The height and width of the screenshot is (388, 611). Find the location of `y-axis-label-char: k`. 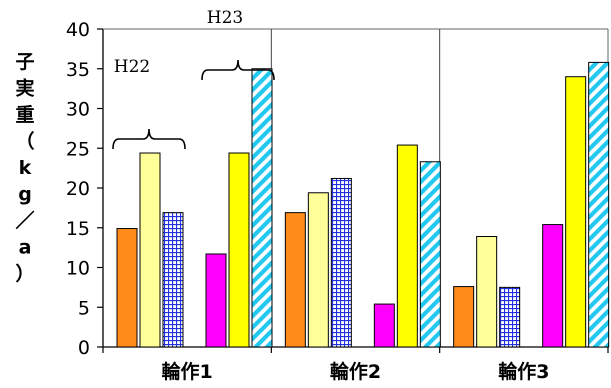

y-axis-label-char: k is located at coordinates (25, 168).